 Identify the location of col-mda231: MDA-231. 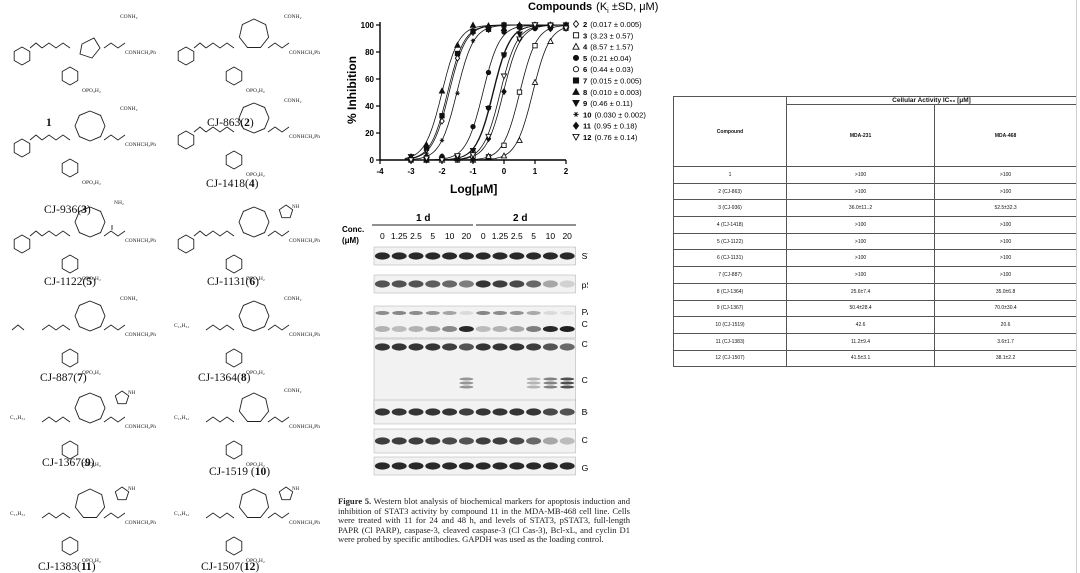
(860, 135).